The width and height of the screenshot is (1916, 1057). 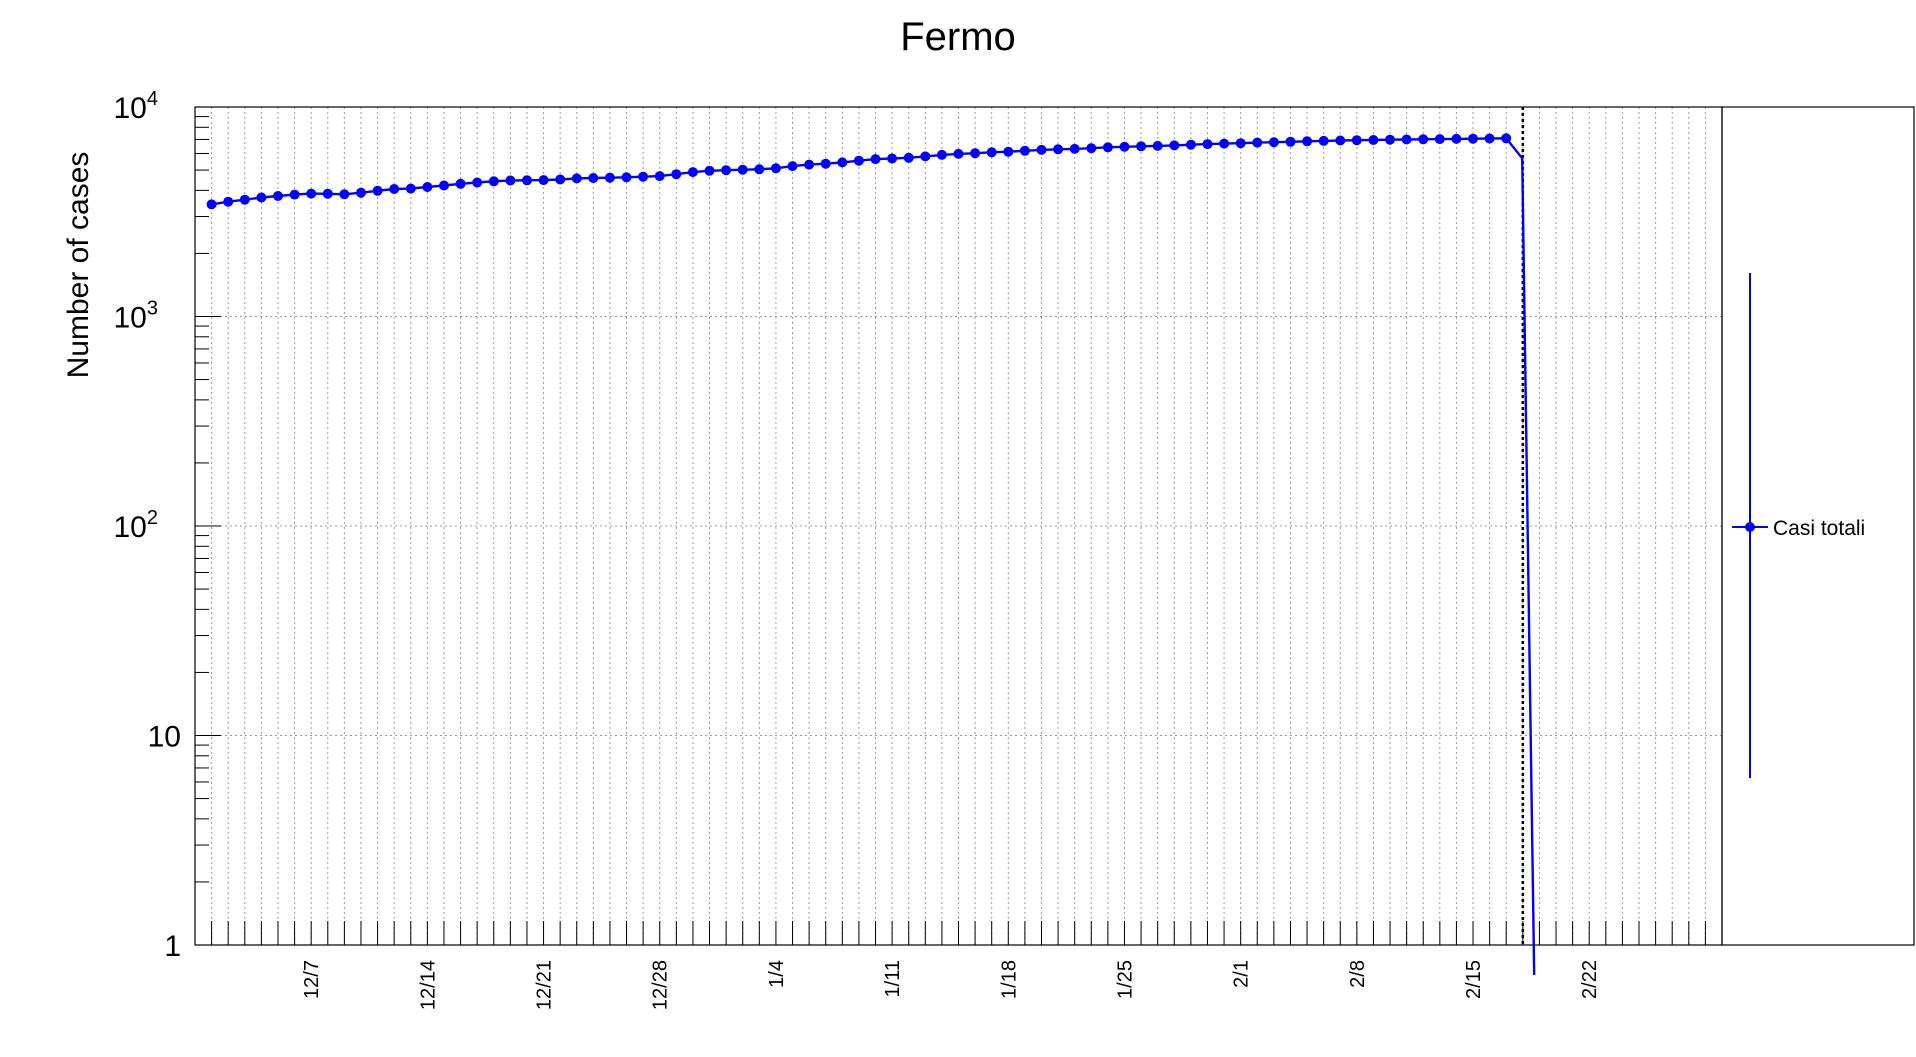 I want to click on x-tick-label: 1/25, so click(x=1125, y=979).